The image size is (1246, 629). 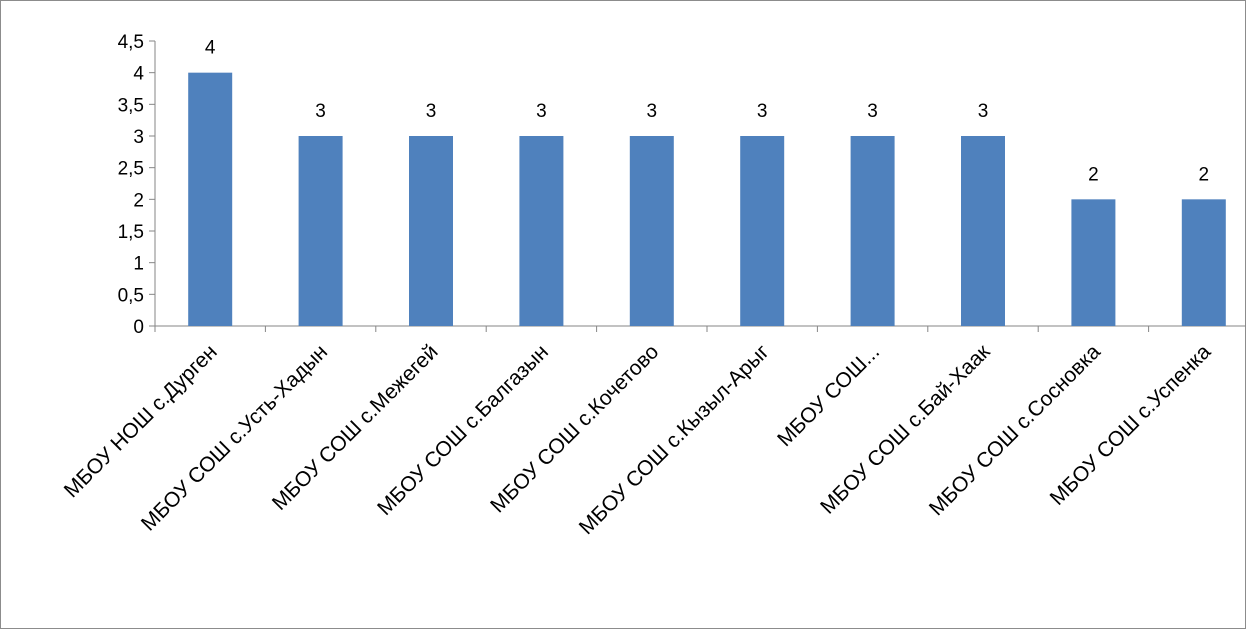 I want to click on y-axis: 0 0,5 1 1,5 2 2,5 3 3,5 4 4,5, so click(x=137, y=185).